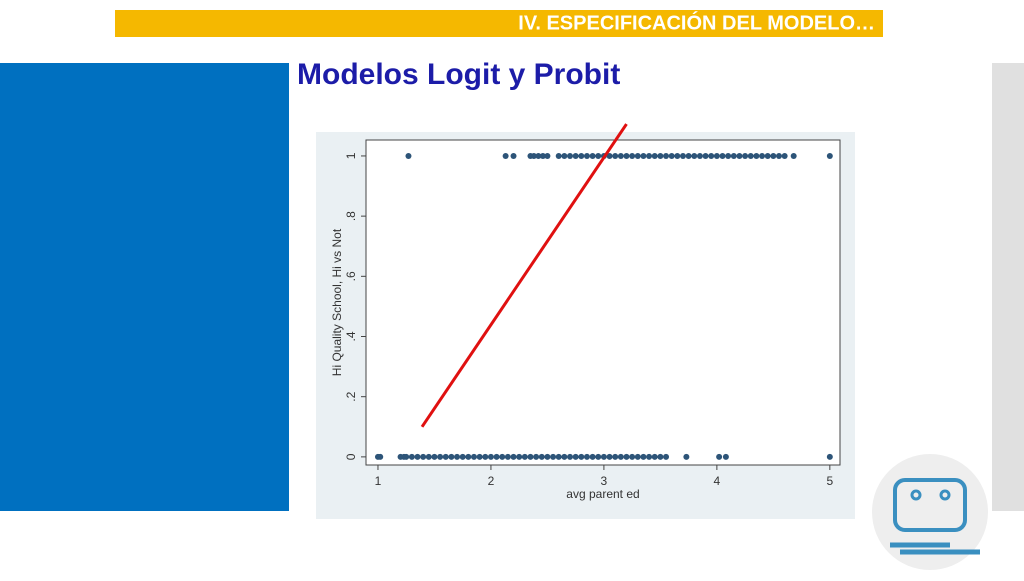 This screenshot has width=1024, height=581. What do you see at coordinates (458, 74) in the screenshot?
I see `slide-title: Modelos Logit y Probit` at bounding box center [458, 74].